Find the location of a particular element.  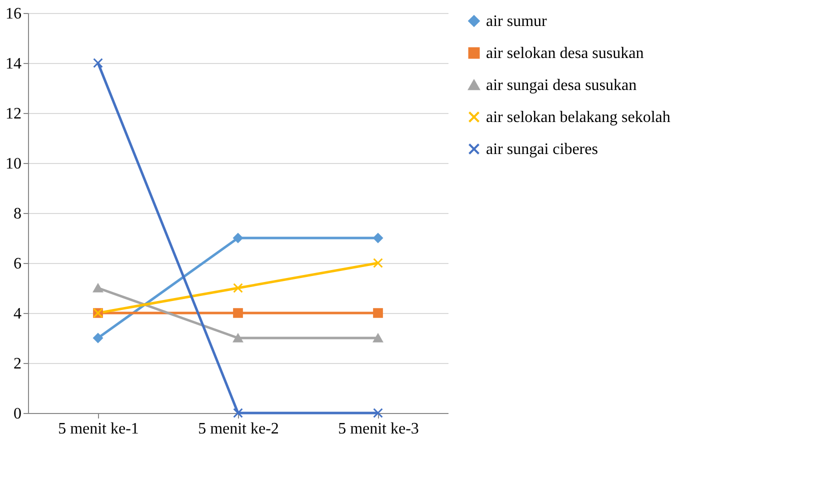

x-tick-label: 5 menit ke-3 is located at coordinates (378, 429).